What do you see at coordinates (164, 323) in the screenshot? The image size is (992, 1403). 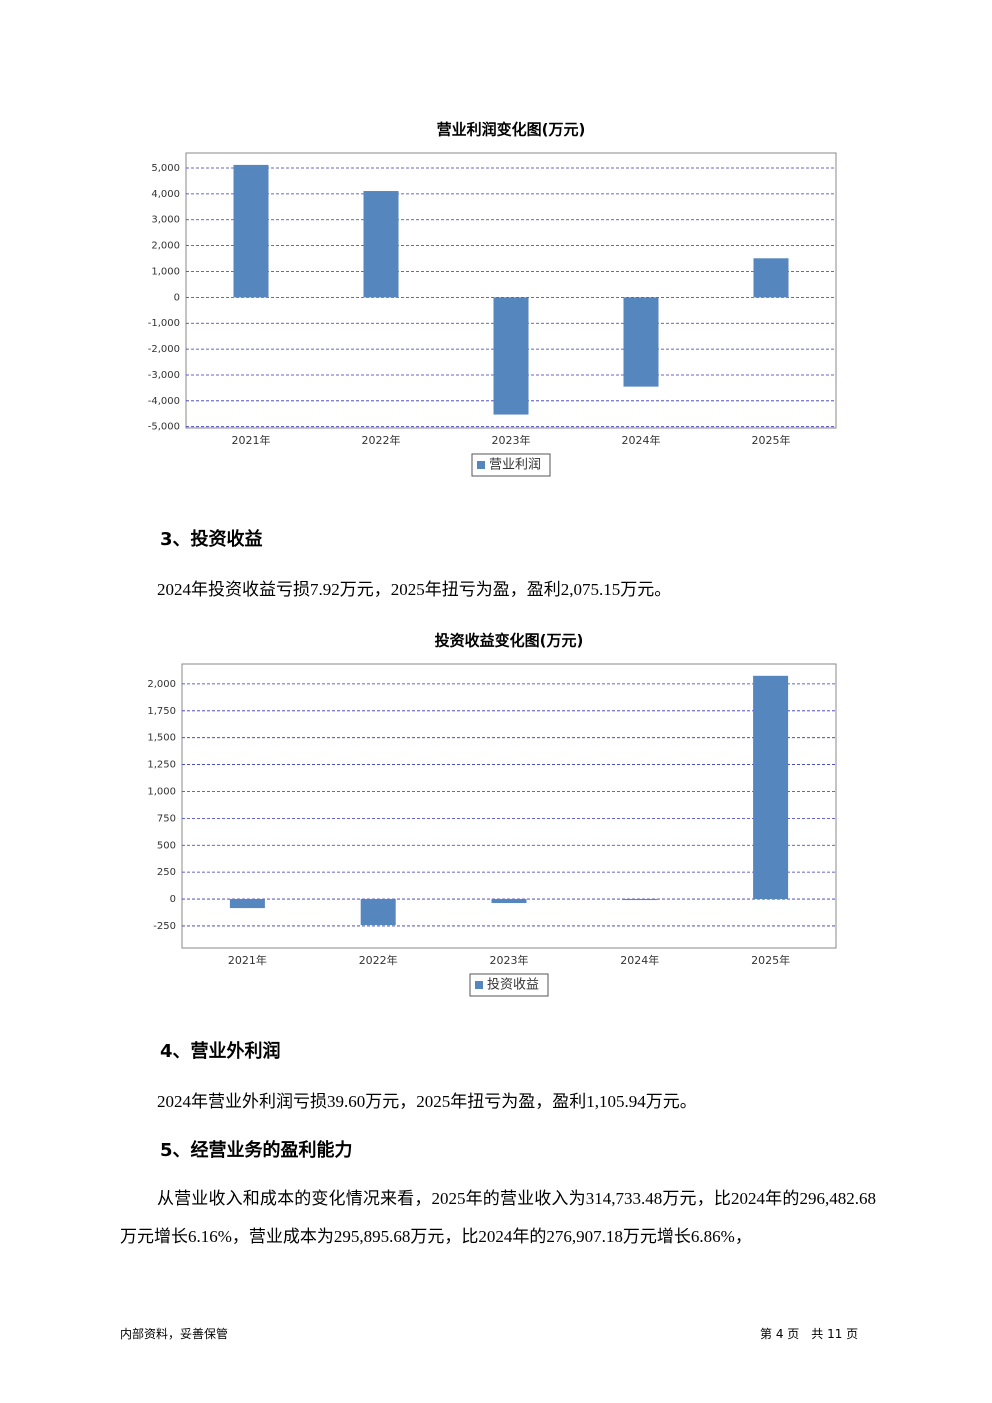 I see `y-tick-label: -1,000` at bounding box center [164, 323].